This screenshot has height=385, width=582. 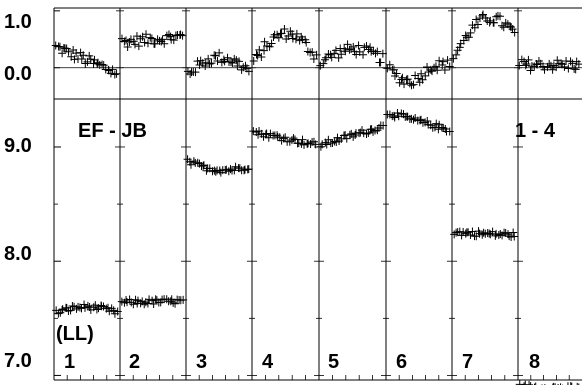 I want to click on panel-label-3: 3, so click(x=201, y=362).